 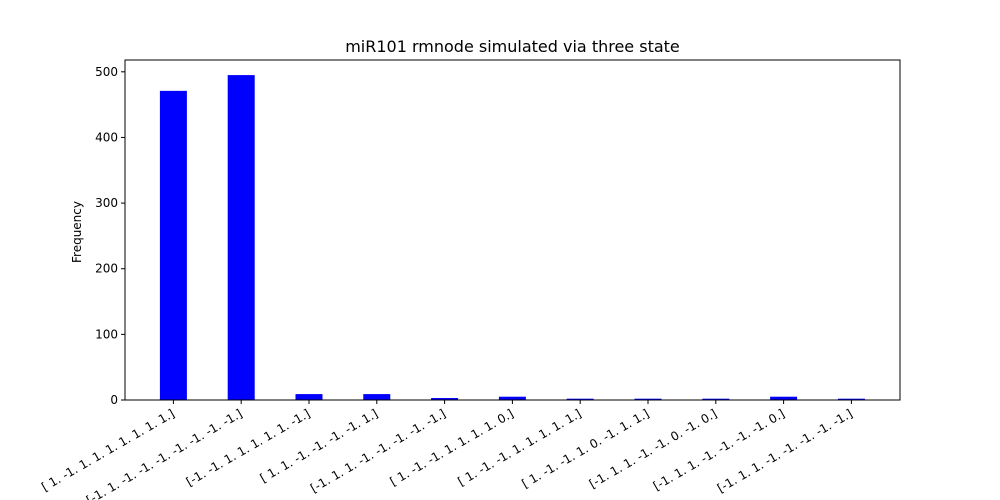 I want to click on y-tick-label: 100, so click(x=106, y=334).